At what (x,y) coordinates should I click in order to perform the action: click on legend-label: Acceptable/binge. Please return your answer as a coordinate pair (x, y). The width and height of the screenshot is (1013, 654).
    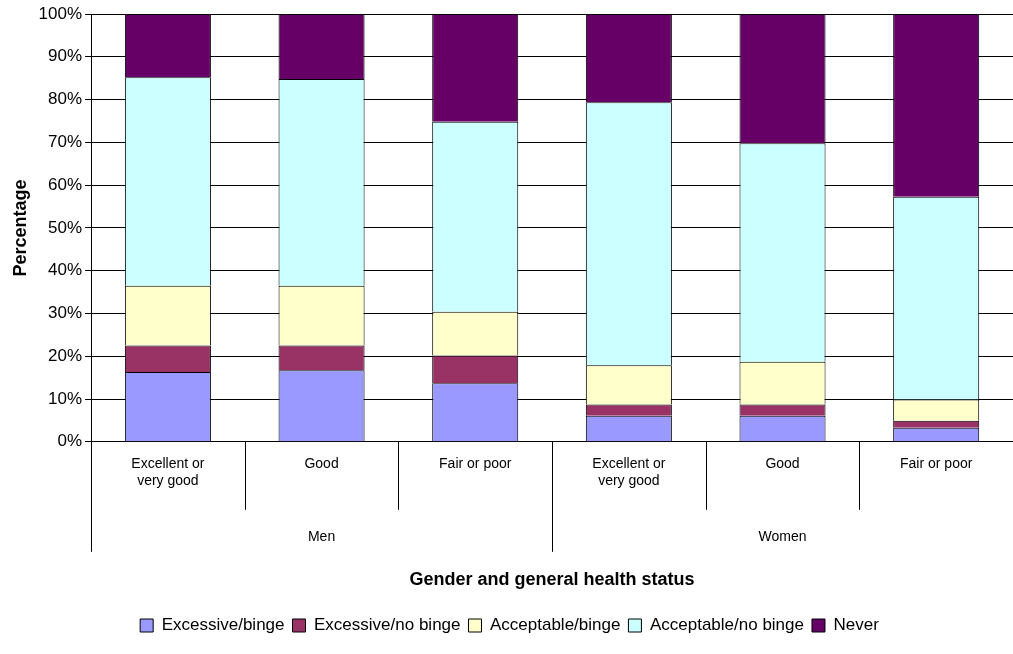
    Looking at the image, I should click on (555, 625).